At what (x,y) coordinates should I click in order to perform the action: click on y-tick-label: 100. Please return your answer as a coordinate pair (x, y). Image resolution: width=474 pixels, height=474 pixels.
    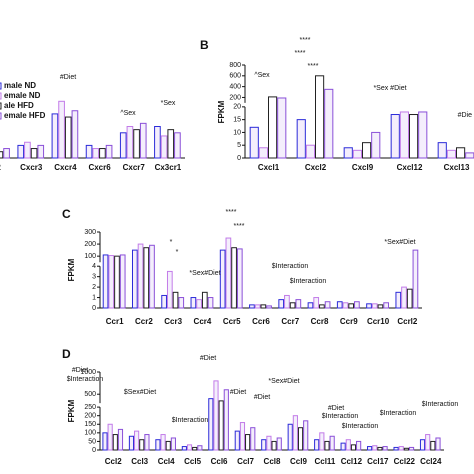
    Looking at the image, I should click on (90, 433).